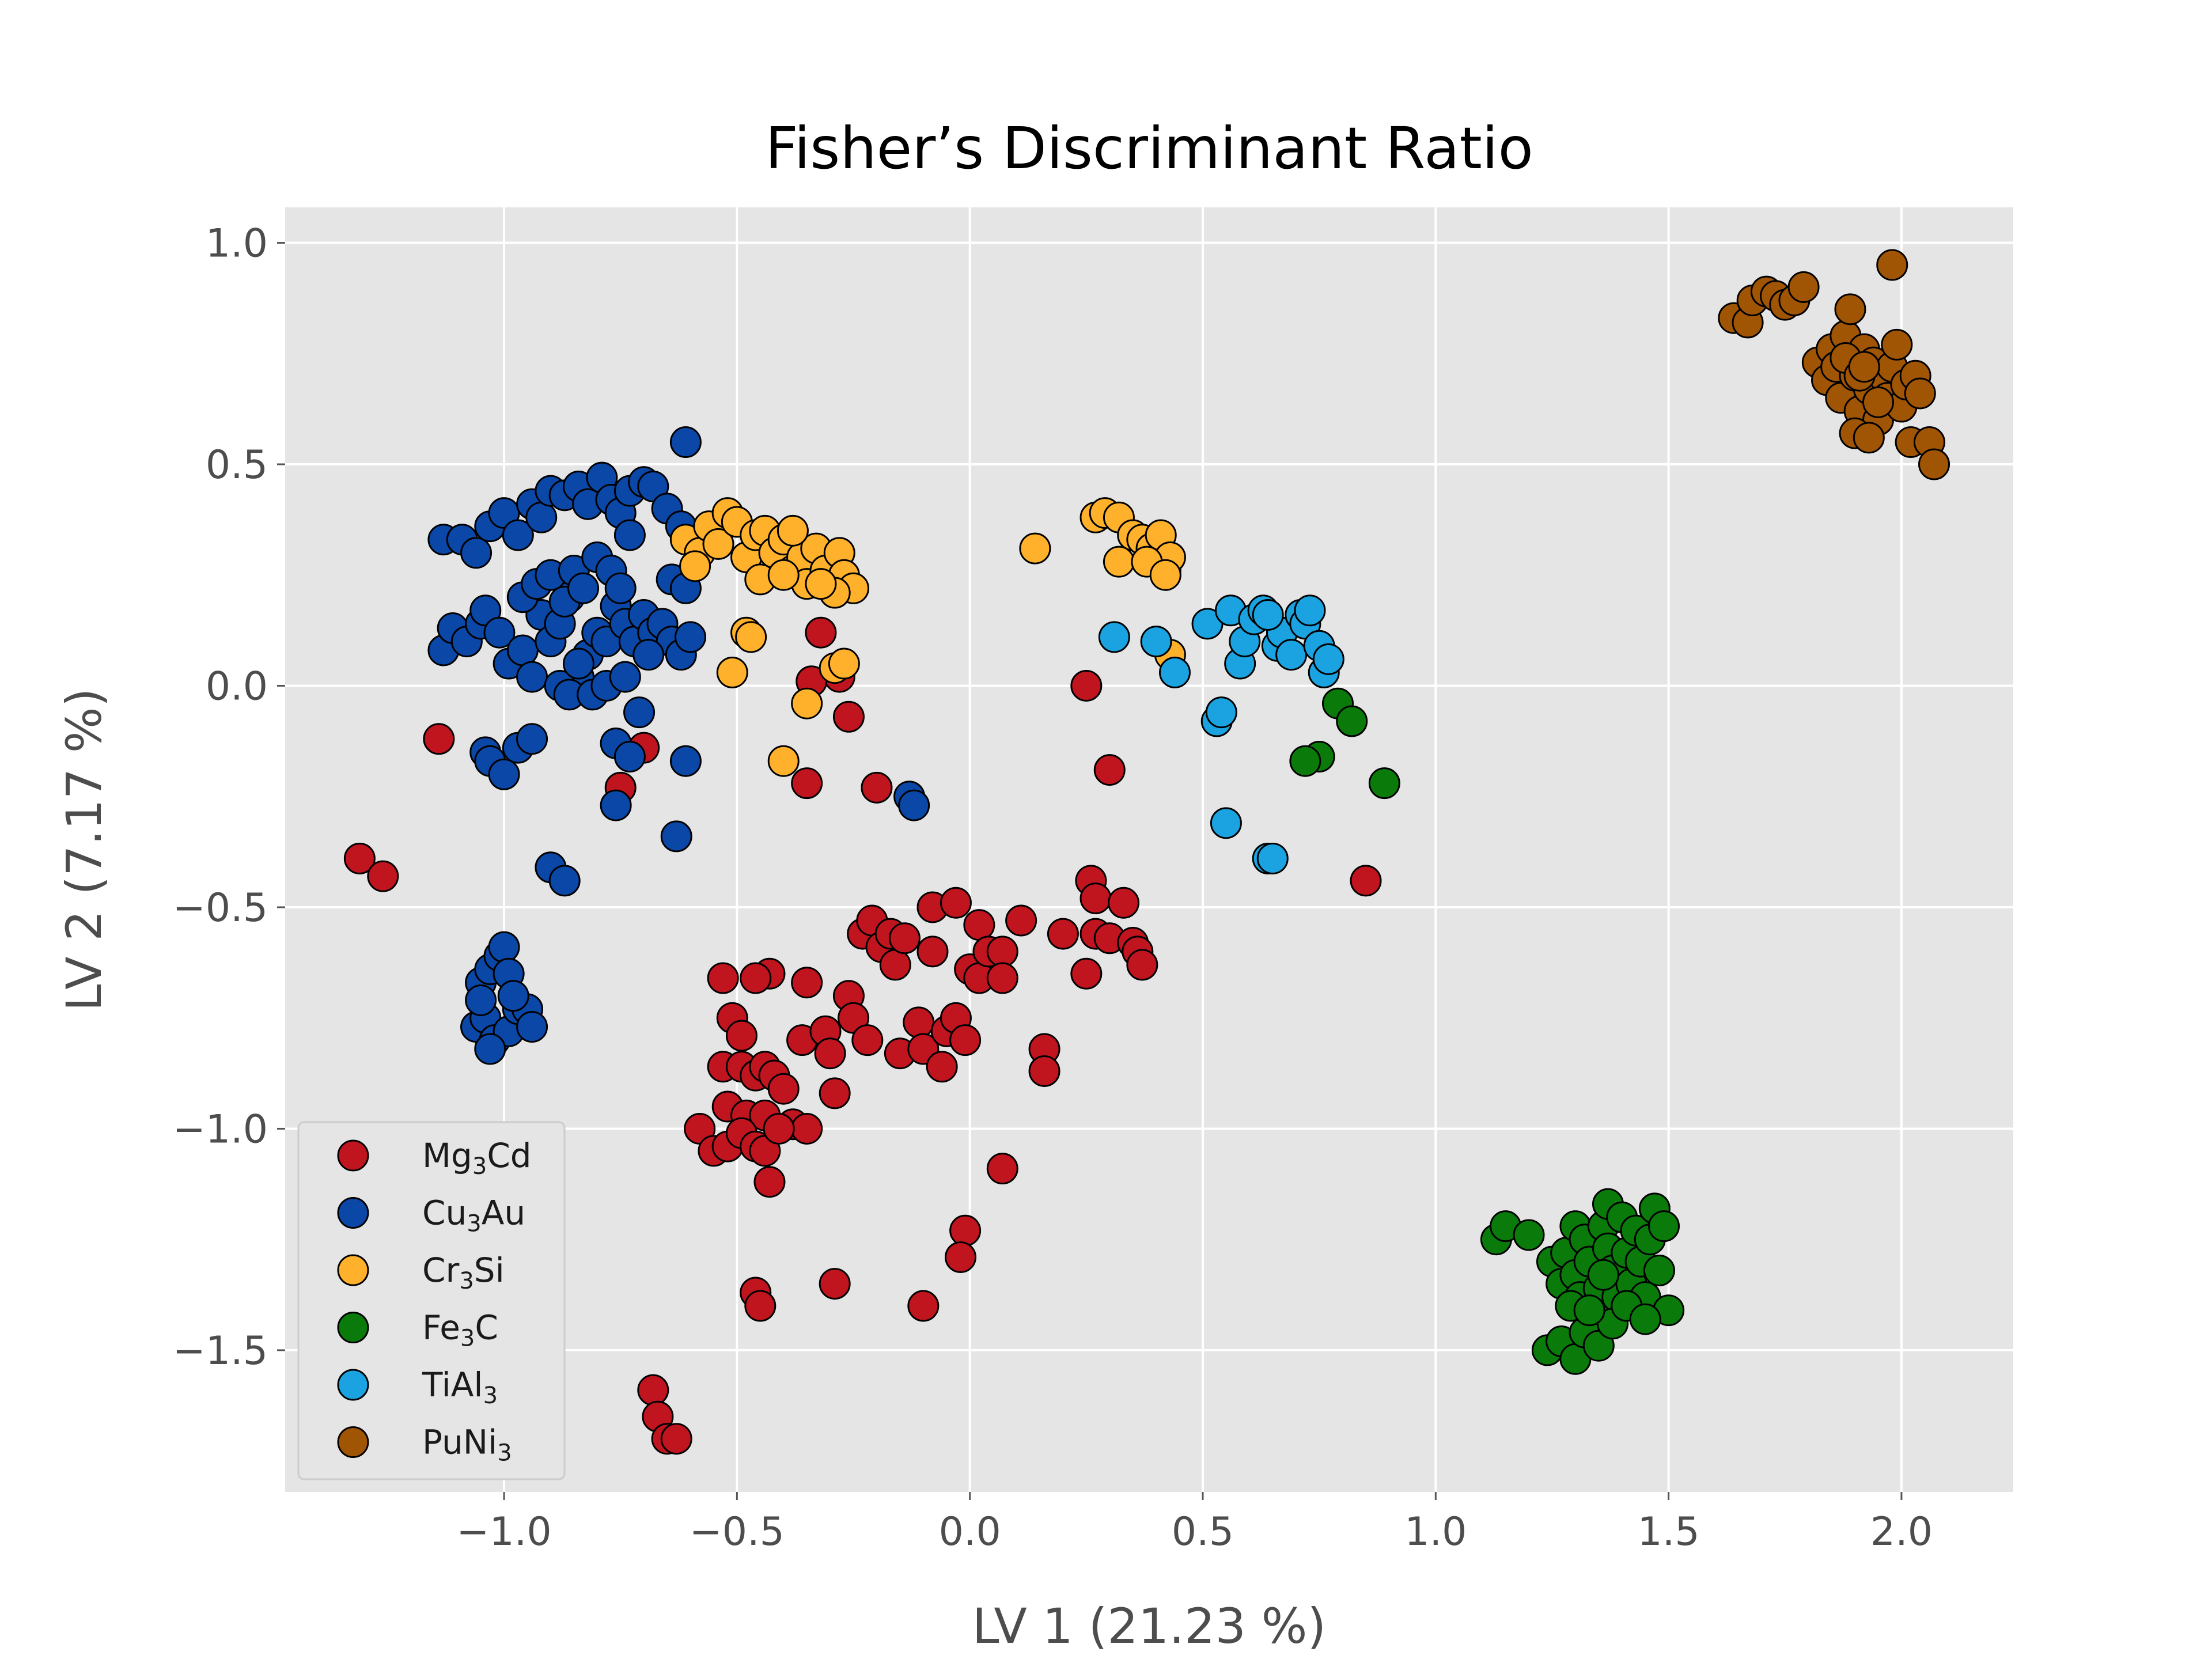  Describe the element at coordinates (220, 1351) in the screenshot. I see `y-tick-label: −1.5` at that location.